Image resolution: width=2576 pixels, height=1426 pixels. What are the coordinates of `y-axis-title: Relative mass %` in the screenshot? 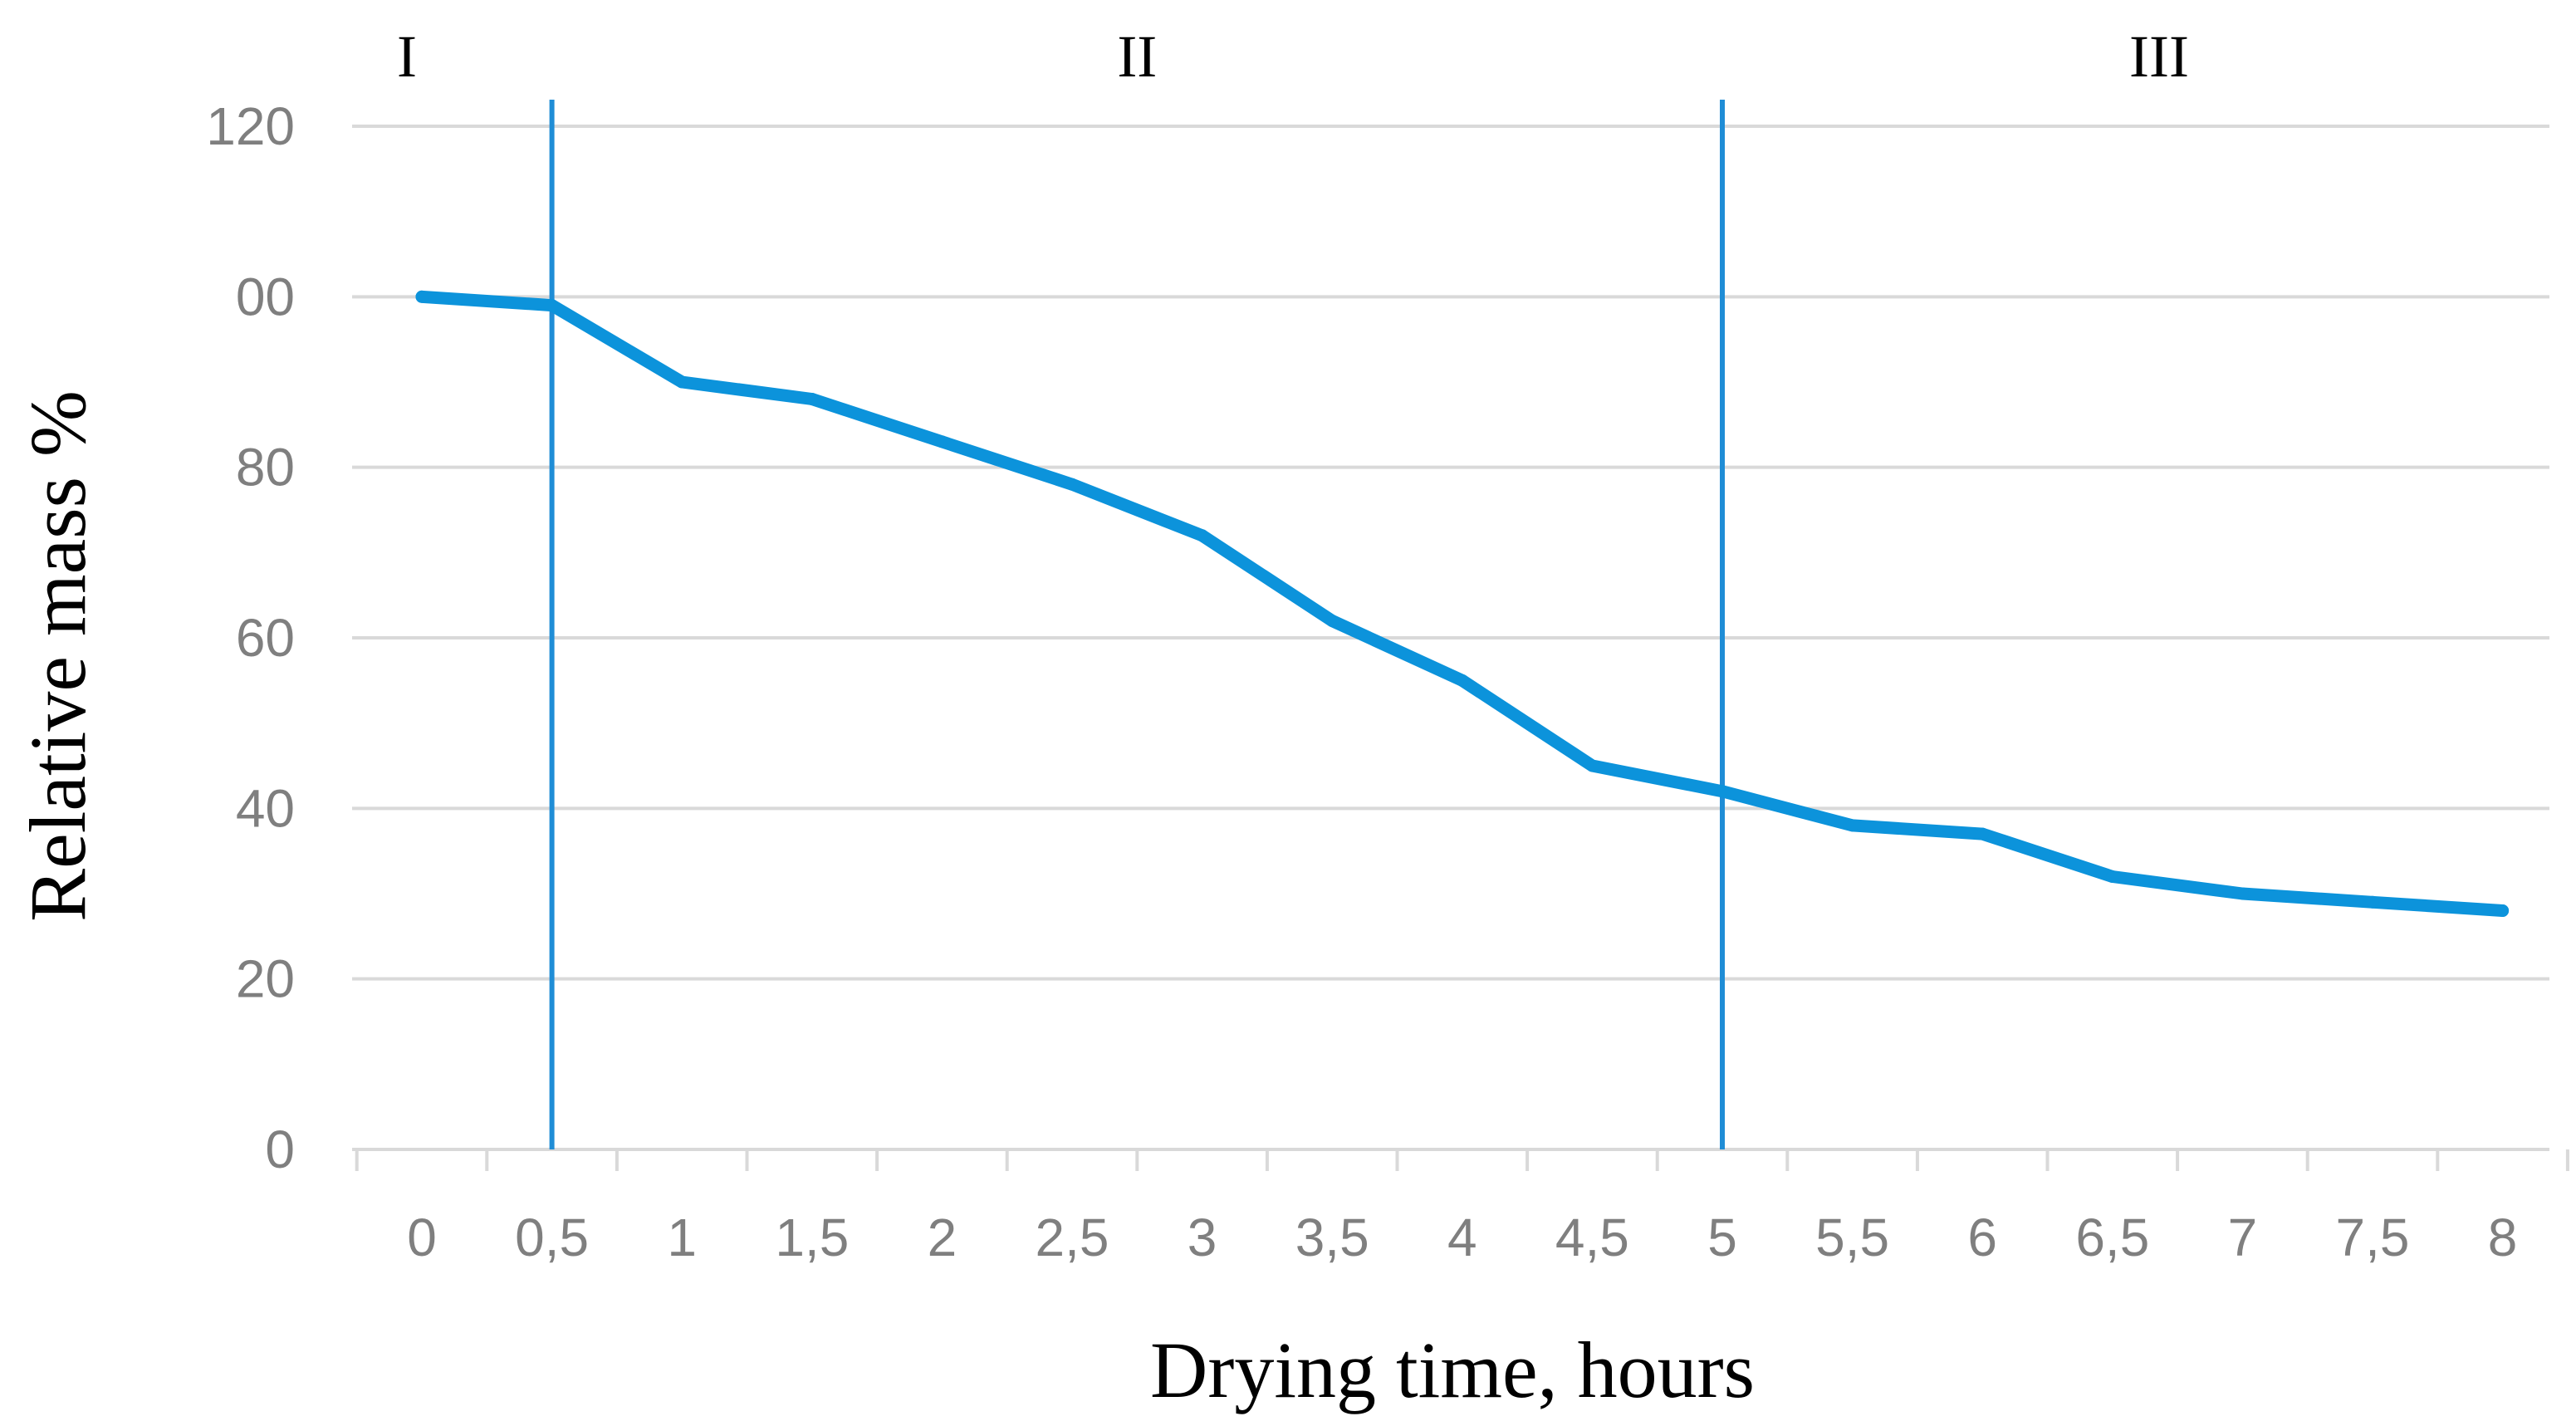 It's located at (58, 656).